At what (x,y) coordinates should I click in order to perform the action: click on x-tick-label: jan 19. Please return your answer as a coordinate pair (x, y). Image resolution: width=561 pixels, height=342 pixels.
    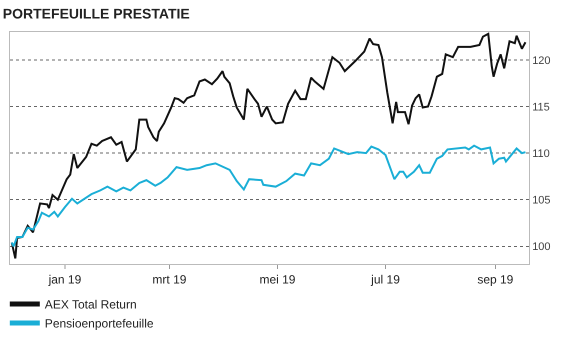
    Looking at the image, I should click on (65, 279).